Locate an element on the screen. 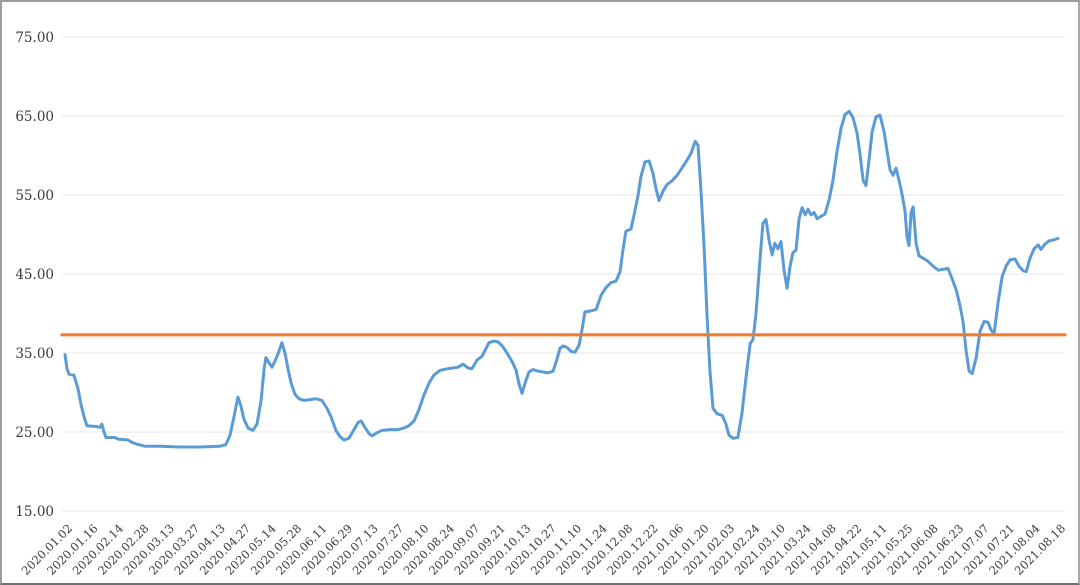 The height and width of the screenshot is (585, 1080). y-axis-tick-label: 35.00 is located at coordinates (34, 354).